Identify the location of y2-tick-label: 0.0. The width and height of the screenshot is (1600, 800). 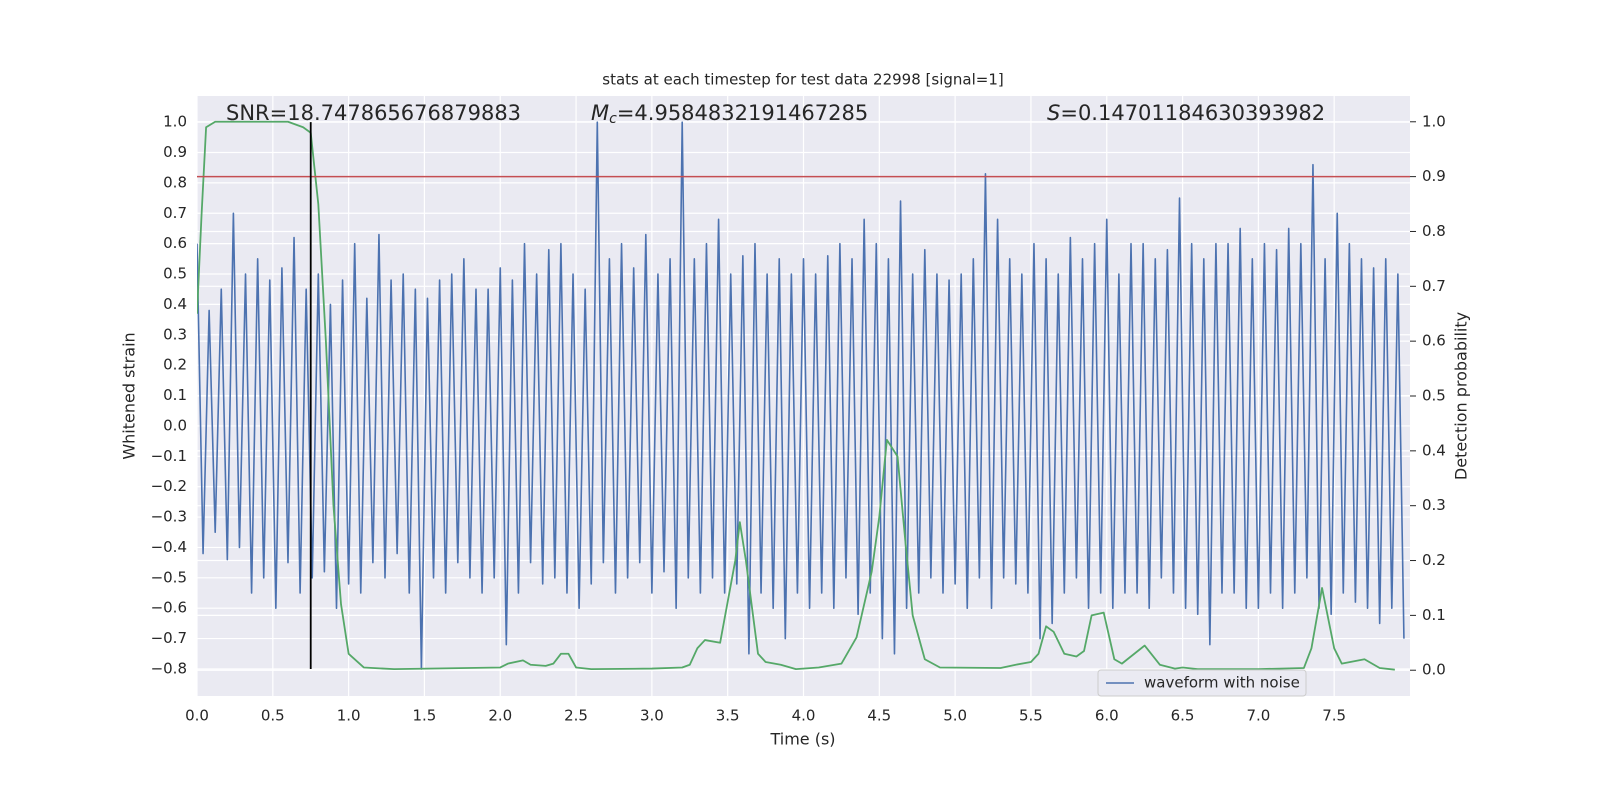
(1434, 670).